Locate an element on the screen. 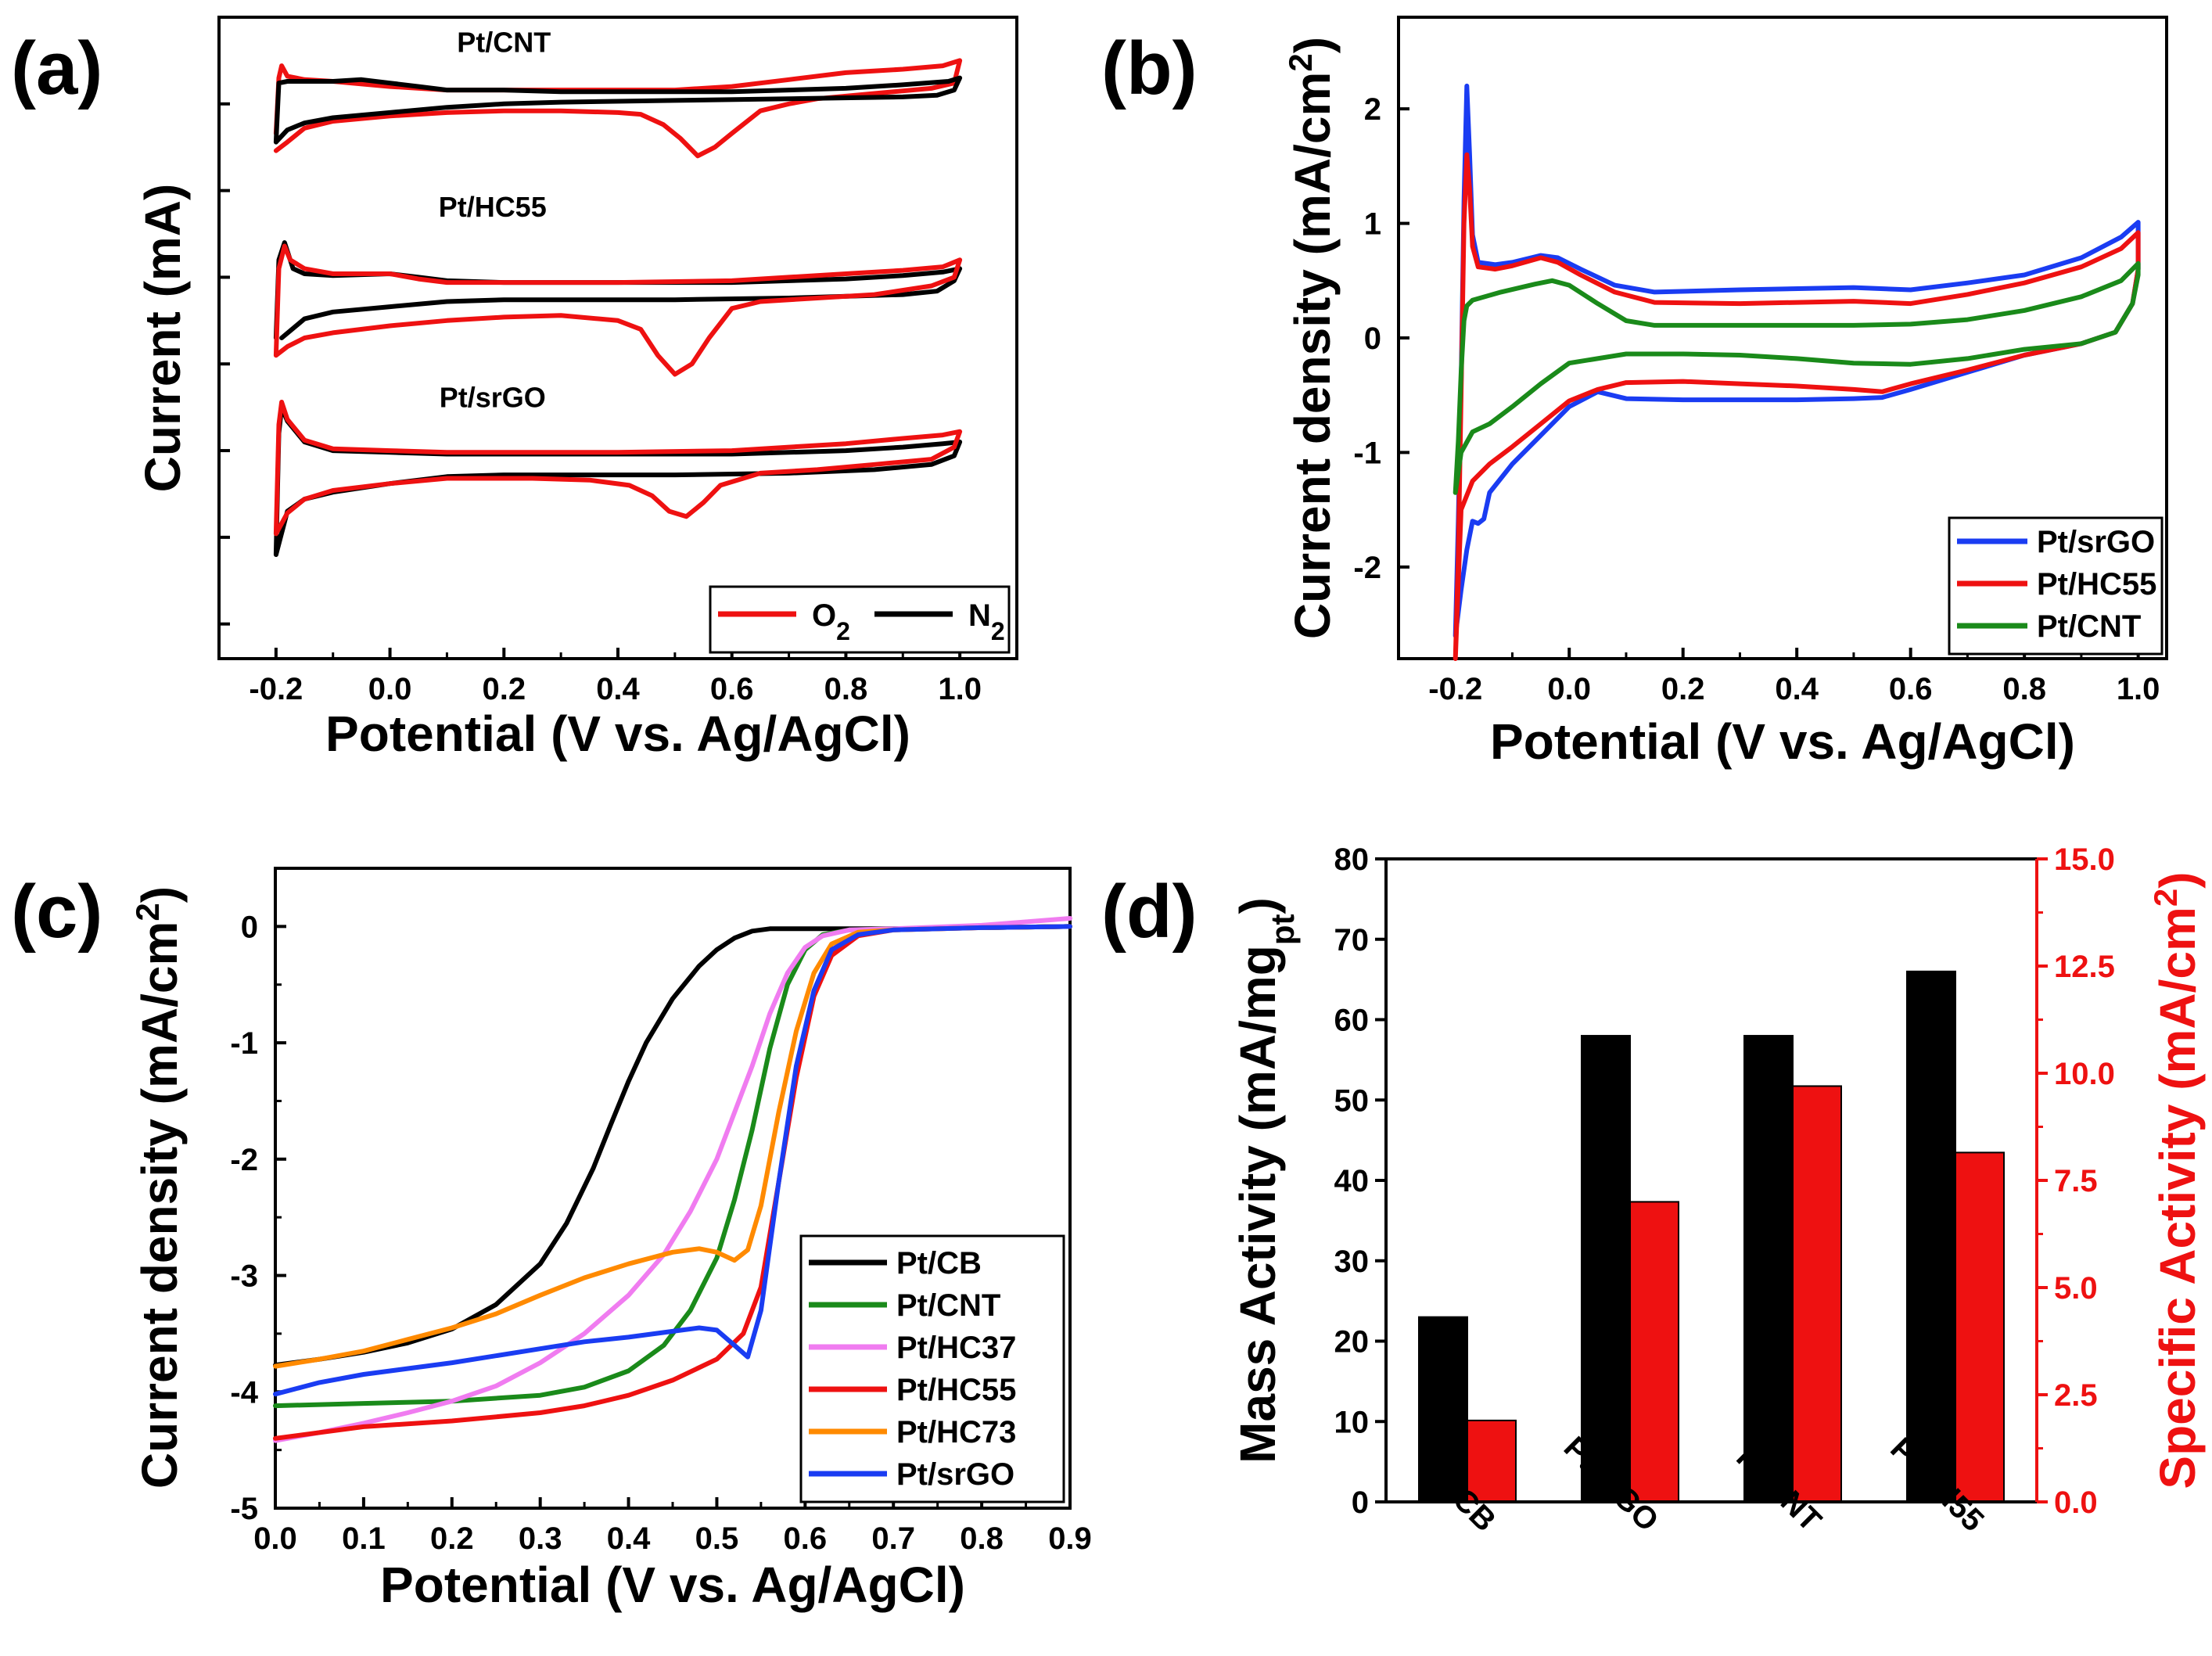  legend: Pt/CB Pt/CNT Pt/HC37 Pt/HC55 Pt/HC73 Pt/srGO is located at coordinates (932, 1369).